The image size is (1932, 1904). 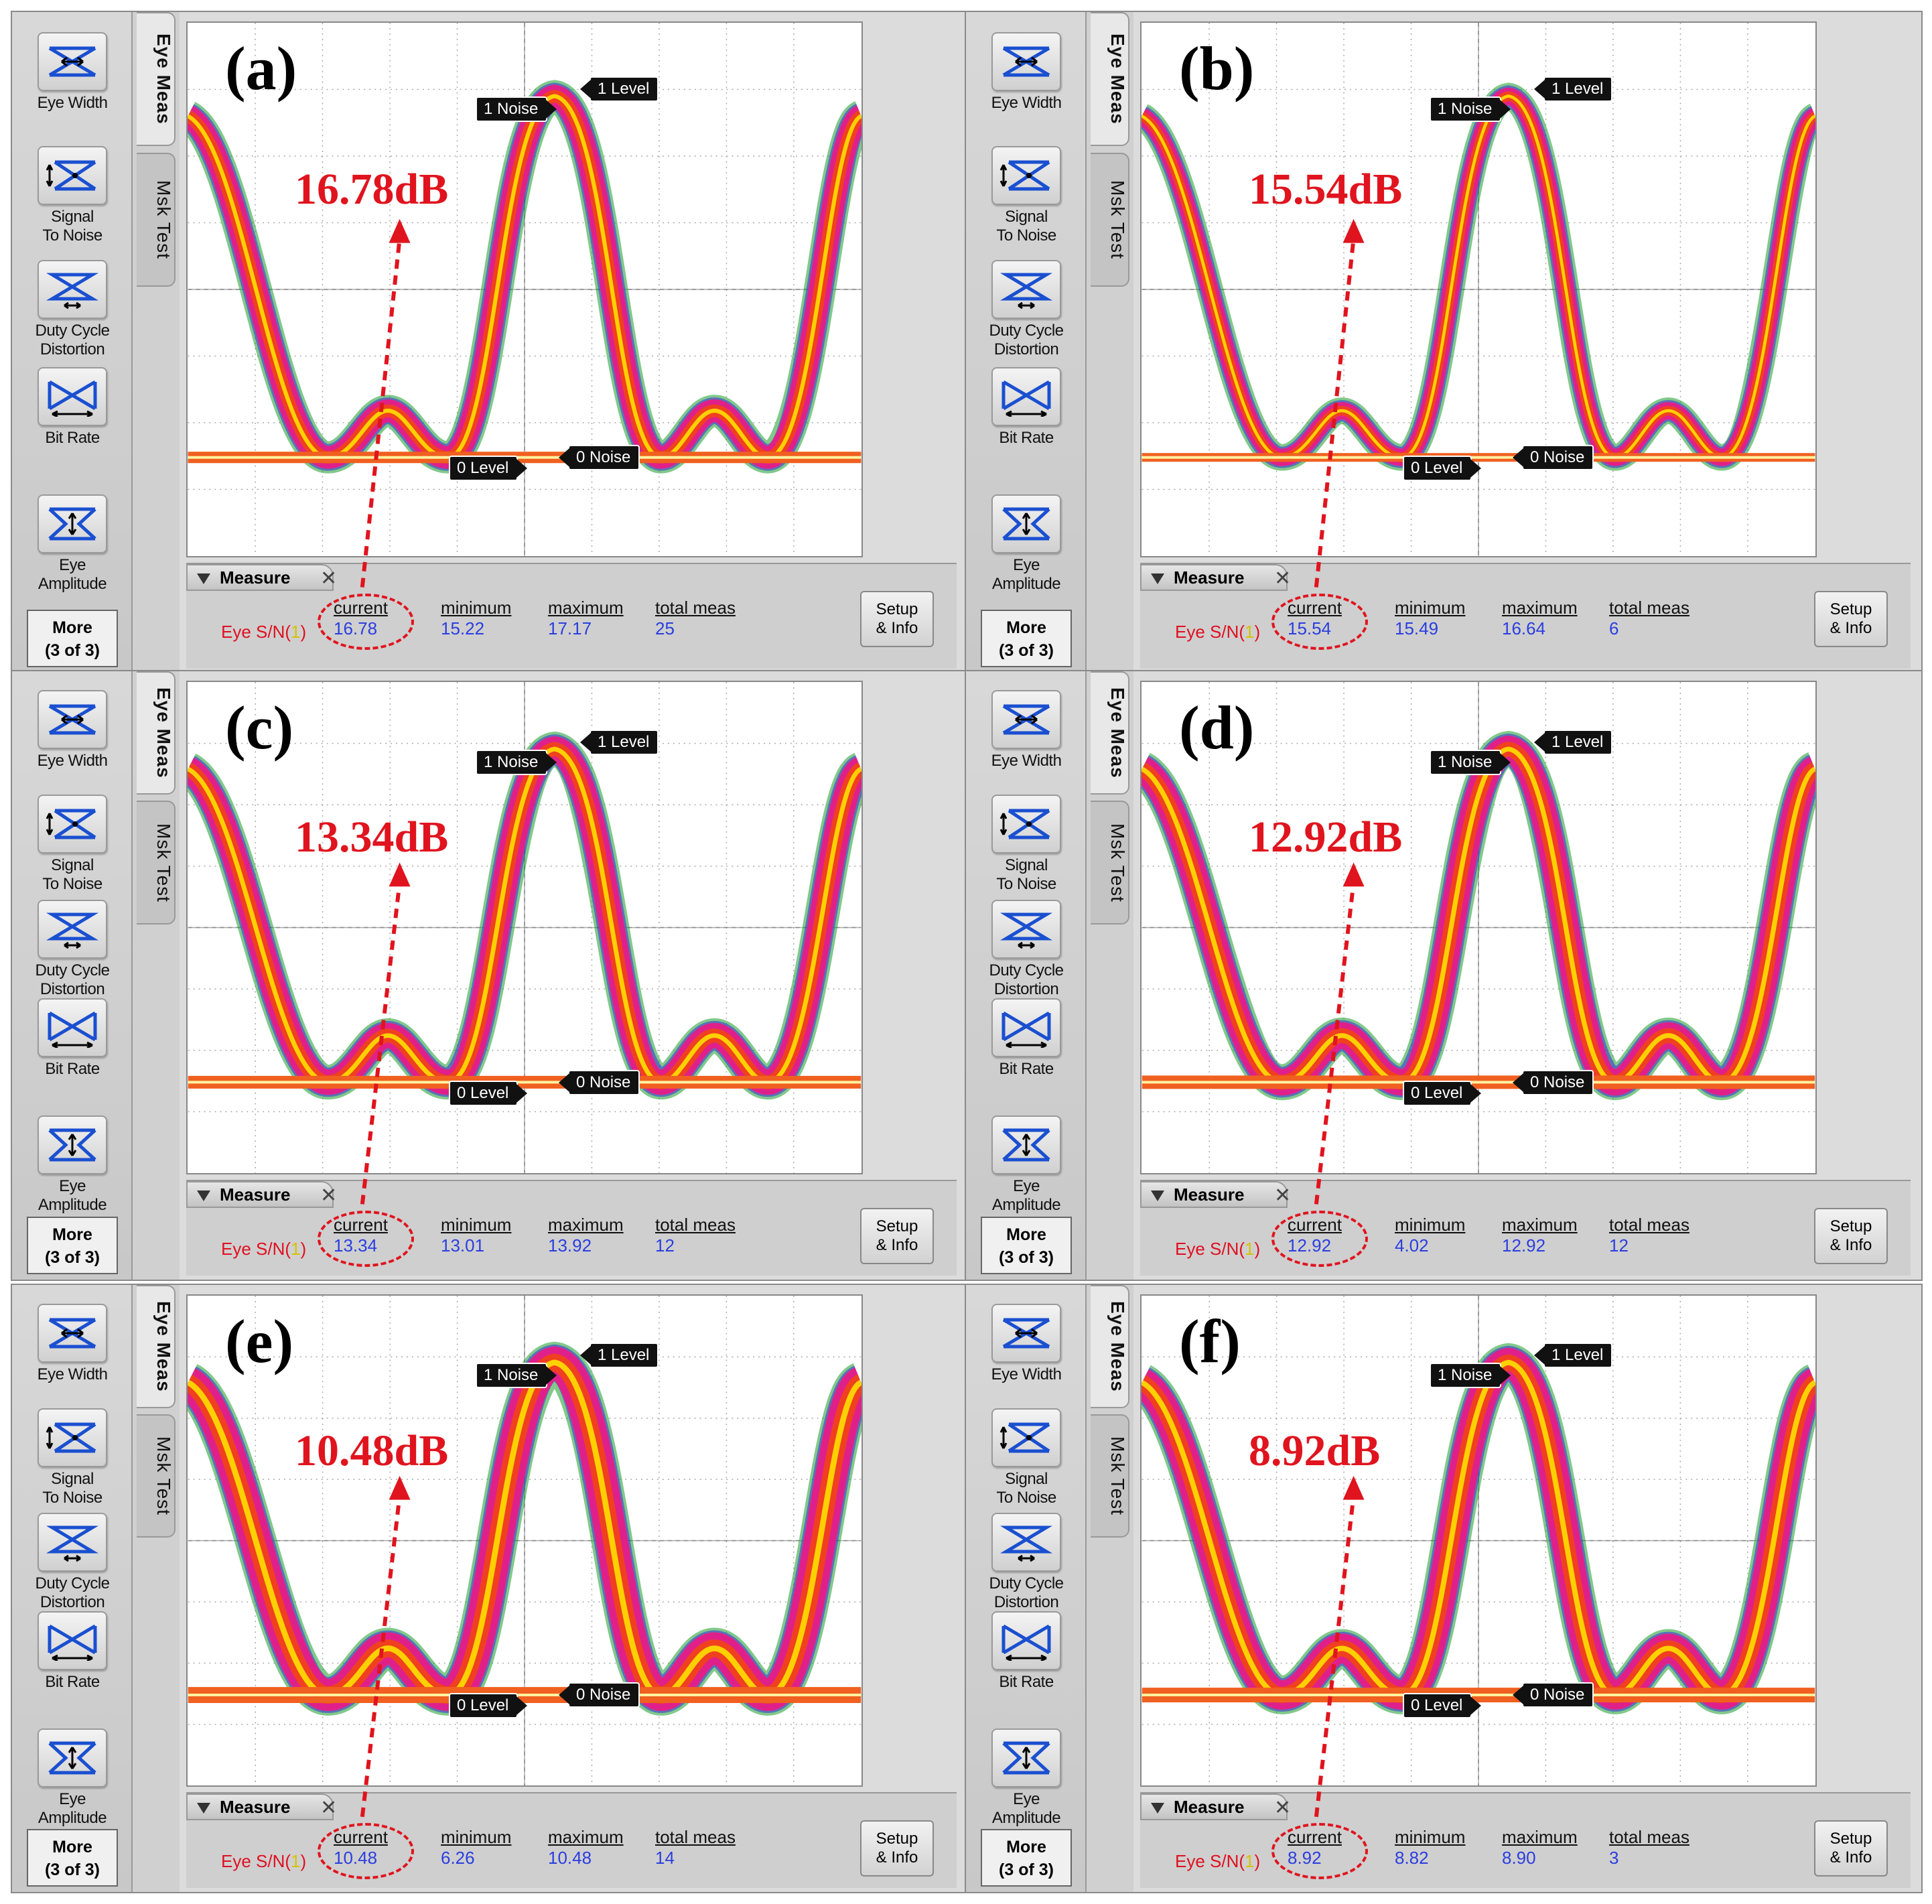 I want to click on bit-rate-icon, so click(x=1026, y=1028).